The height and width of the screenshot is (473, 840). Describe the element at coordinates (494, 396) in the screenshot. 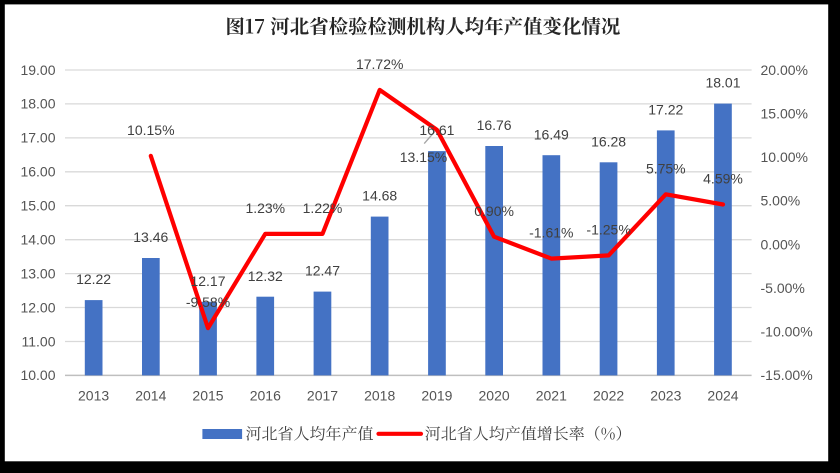

I see `svg-text: 2020` at that location.